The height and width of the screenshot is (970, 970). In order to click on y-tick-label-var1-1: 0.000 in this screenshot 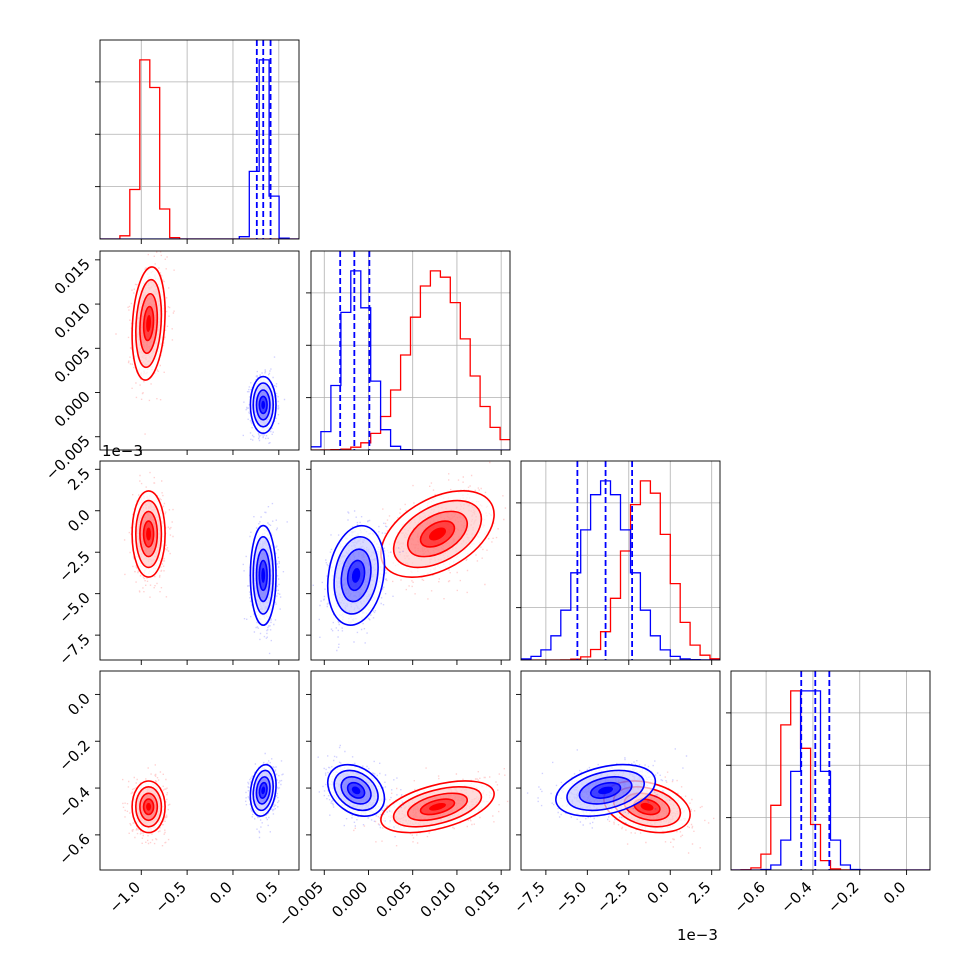, I will do `click(72, 409)`.